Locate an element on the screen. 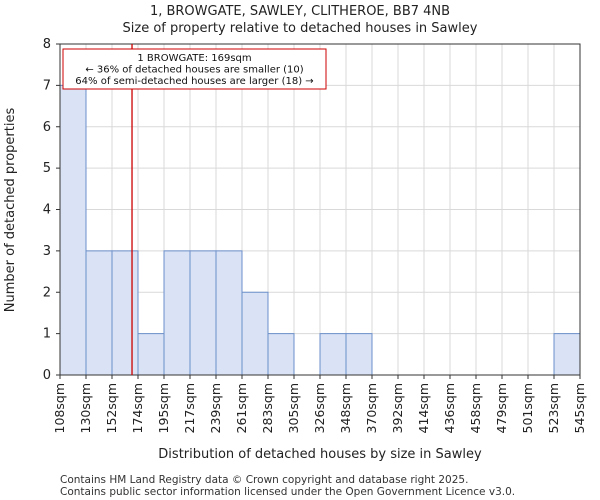 The image size is (600, 500). x-tick-label: 217sqm is located at coordinates (189, 408).